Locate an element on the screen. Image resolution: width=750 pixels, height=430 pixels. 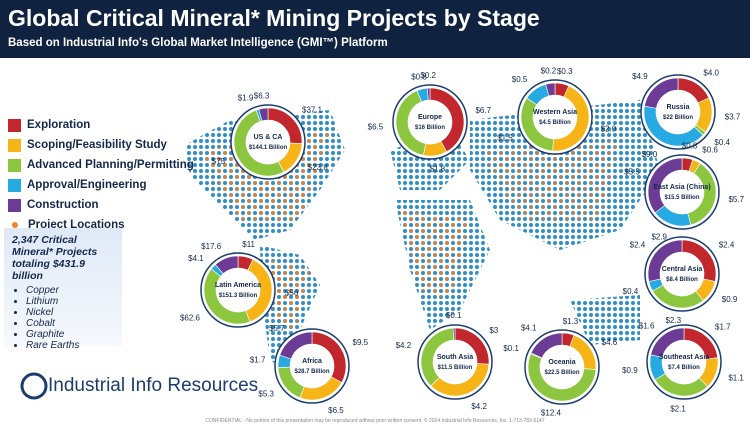
value-label: $4.0 is located at coordinates (711, 72).